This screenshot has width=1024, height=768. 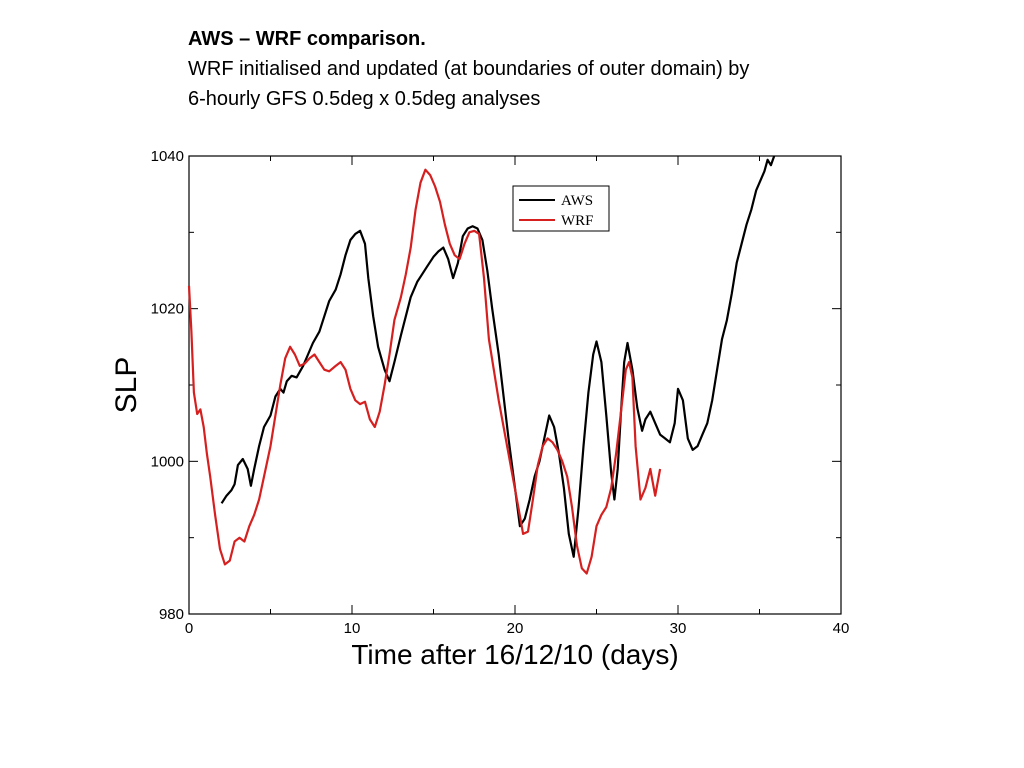 I want to click on y-tick-labels: 980 1000 1020 1040, so click(x=167, y=385).